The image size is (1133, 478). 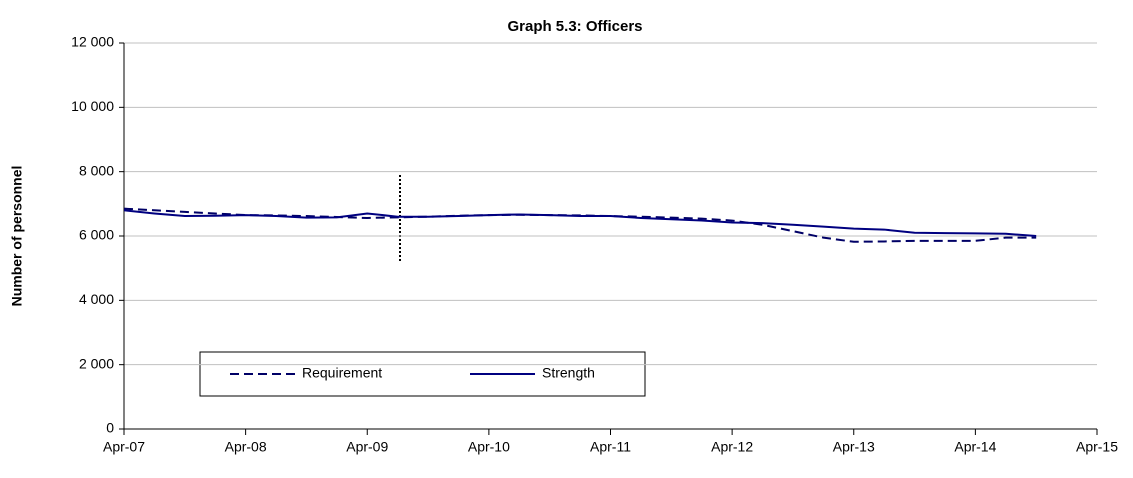 What do you see at coordinates (422, 374) in the screenshot?
I see `legend: Requirement Strength` at bounding box center [422, 374].